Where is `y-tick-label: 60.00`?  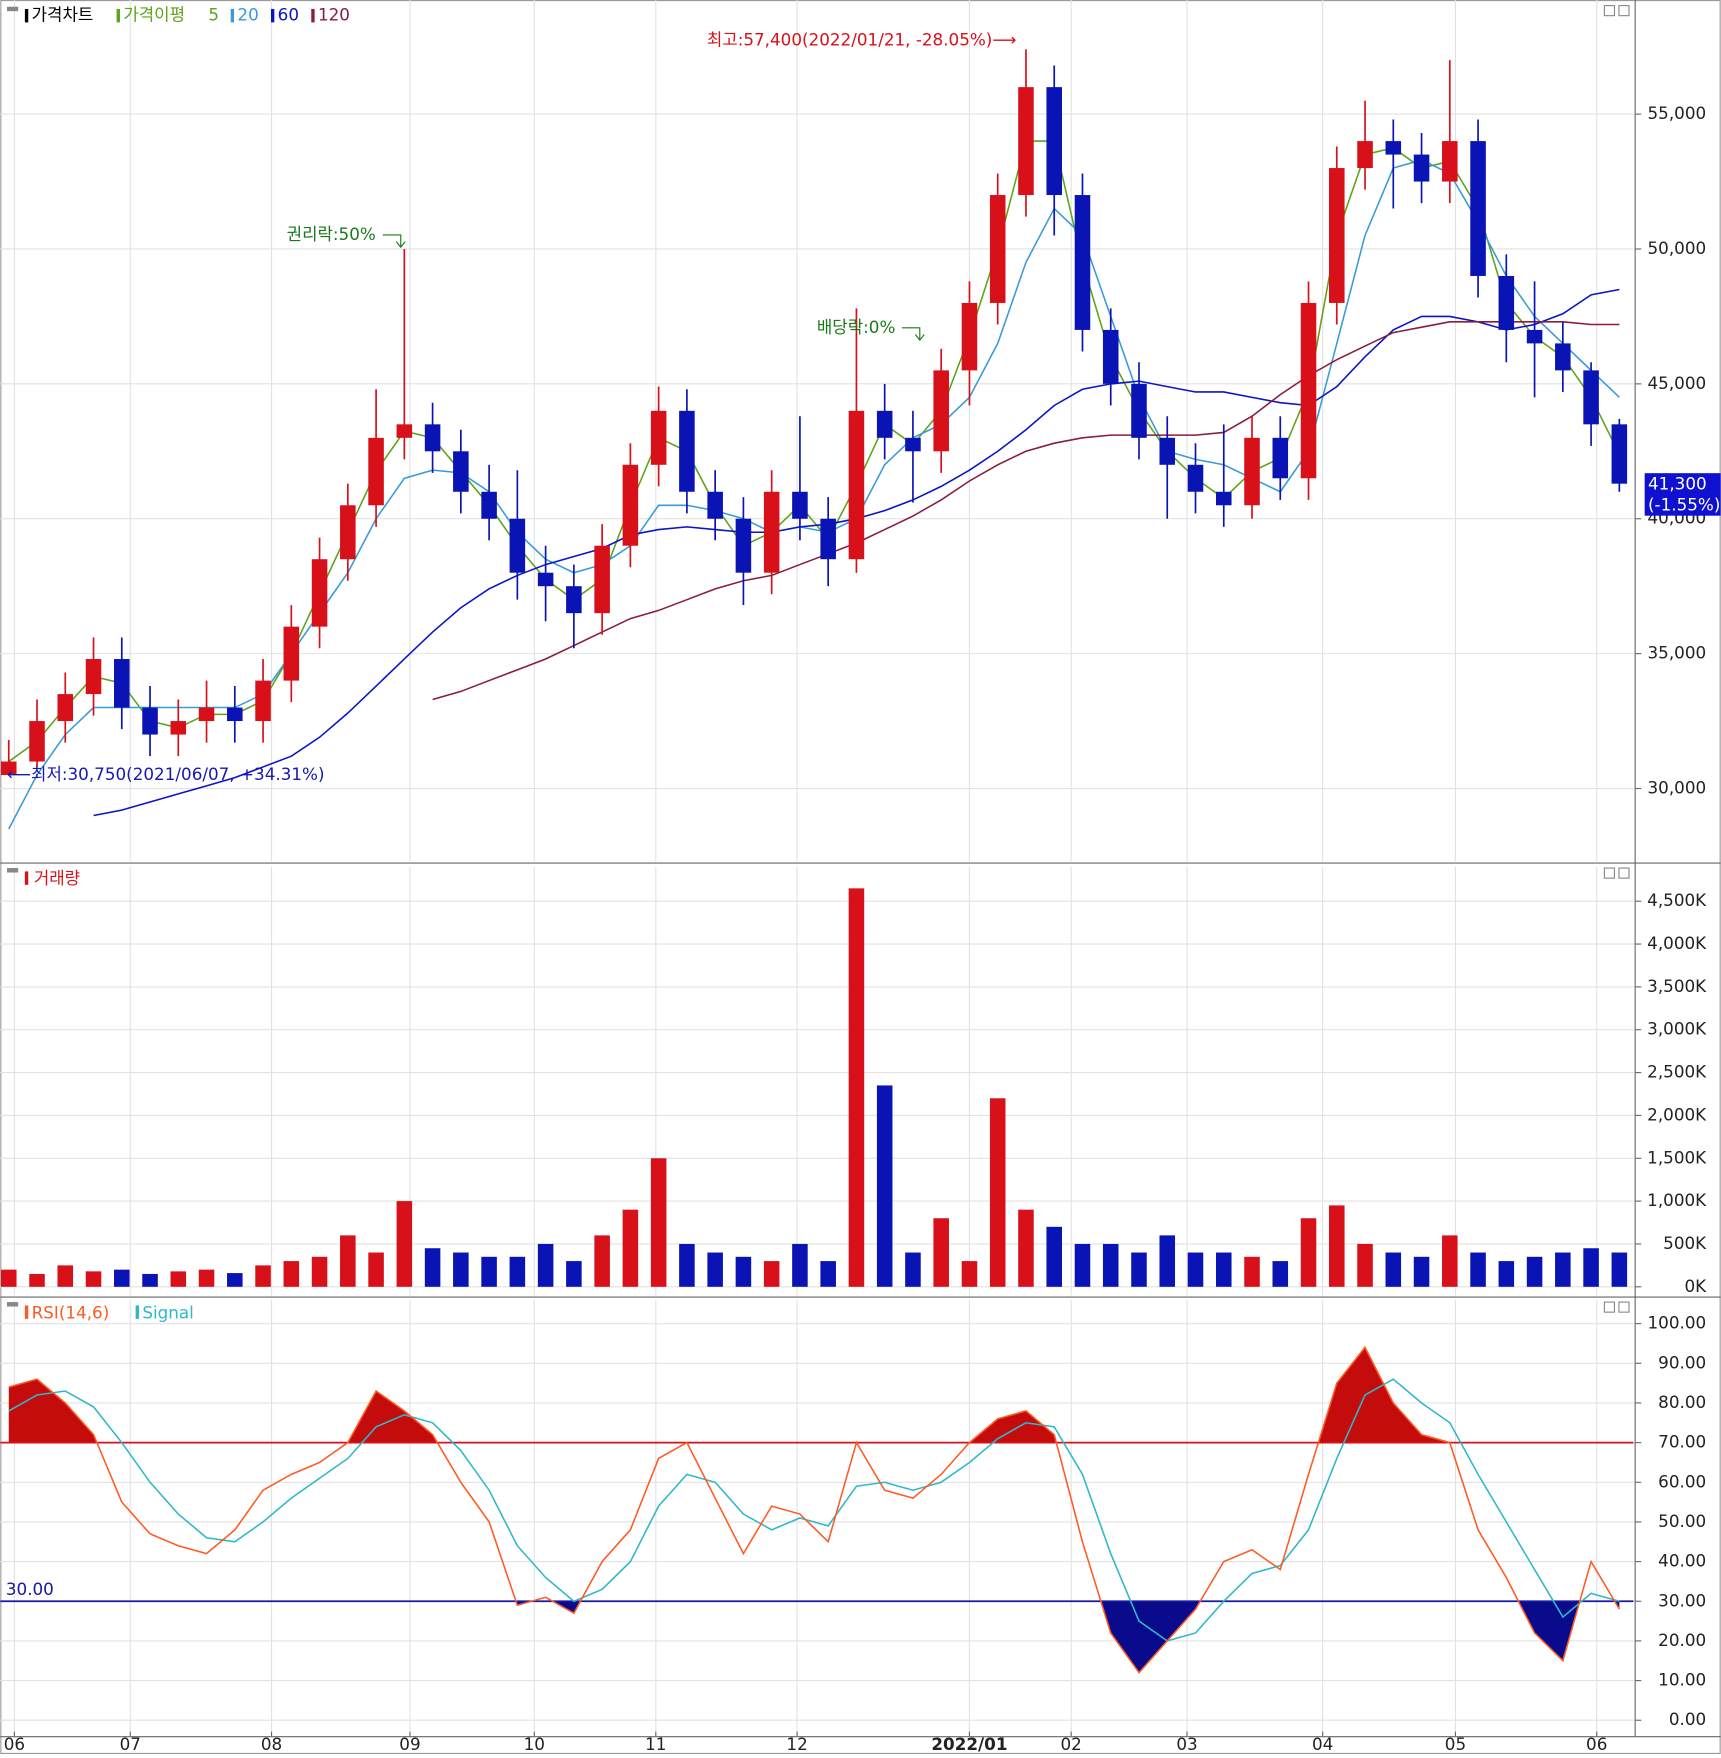 y-tick-label: 60.00 is located at coordinates (1682, 1481).